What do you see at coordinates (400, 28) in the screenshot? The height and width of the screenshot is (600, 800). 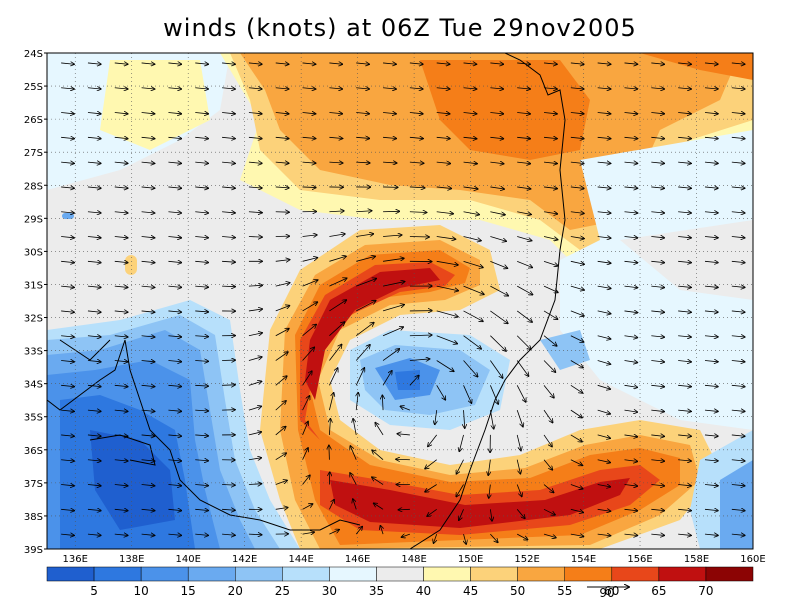 I see `chart-title: winds (knots) at 06Z Tue 29nov2005` at bounding box center [400, 28].